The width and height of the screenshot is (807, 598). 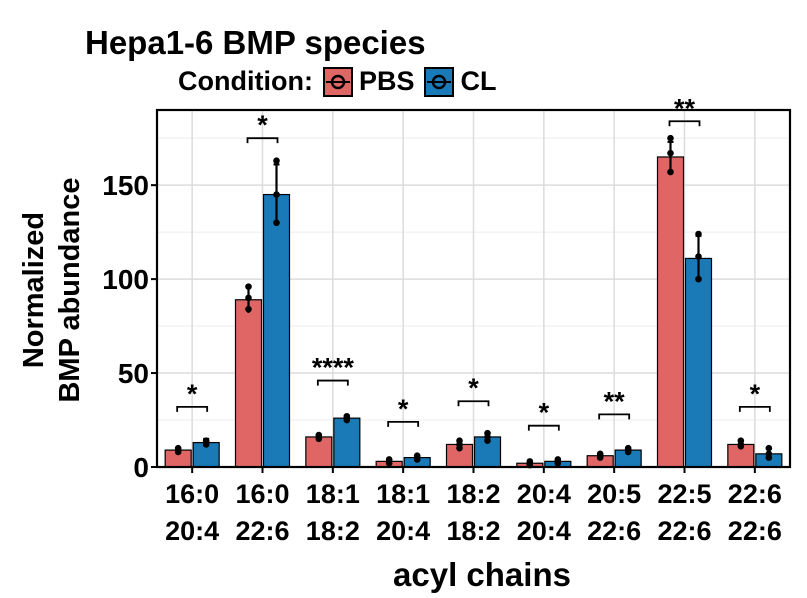 What do you see at coordinates (544, 413) in the screenshot?
I see `significance-label-5: *` at bounding box center [544, 413].